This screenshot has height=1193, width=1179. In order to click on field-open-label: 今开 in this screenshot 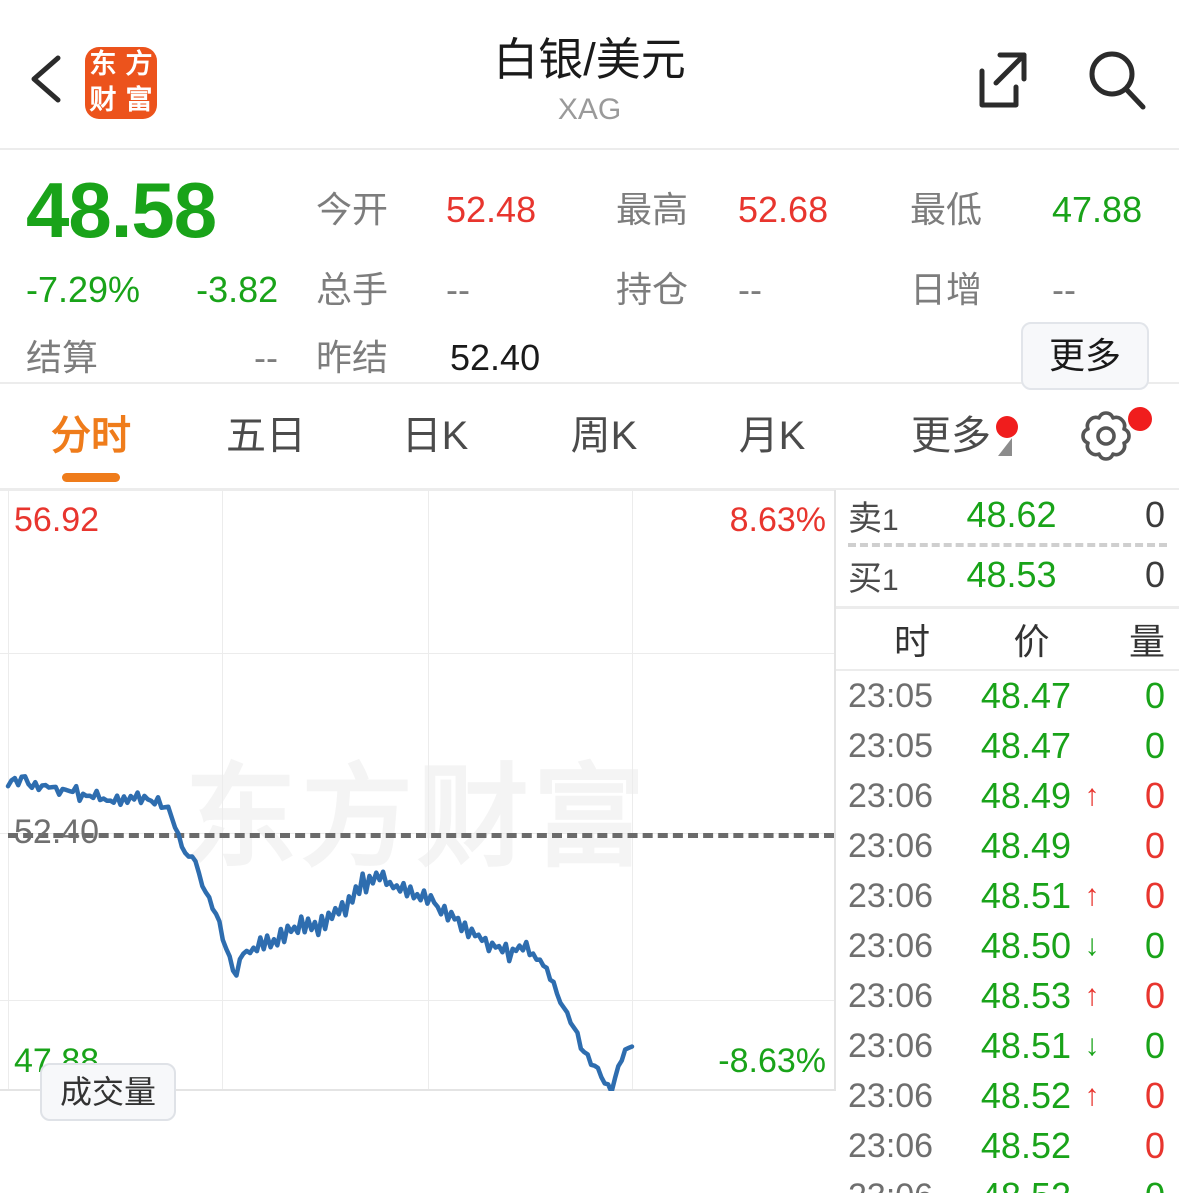, I will do `click(352, 209)`.